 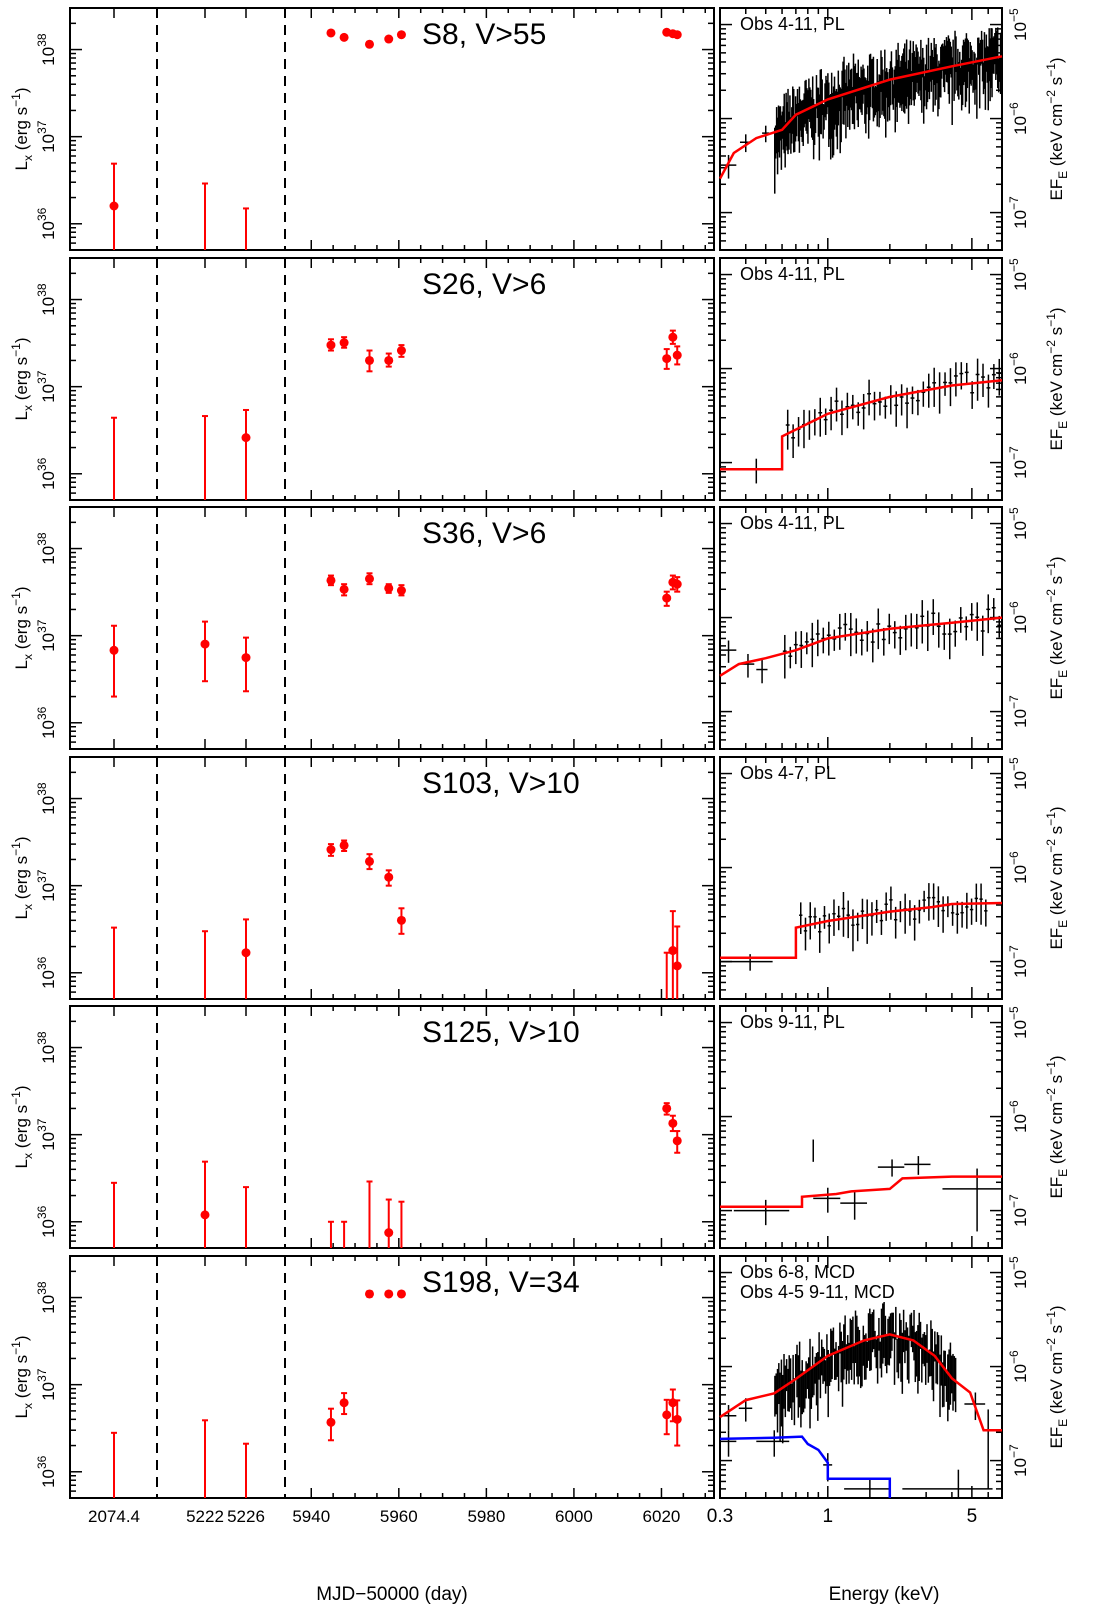 I want to click on y-tick-label-text: 1036, so click(x=46, y=223).